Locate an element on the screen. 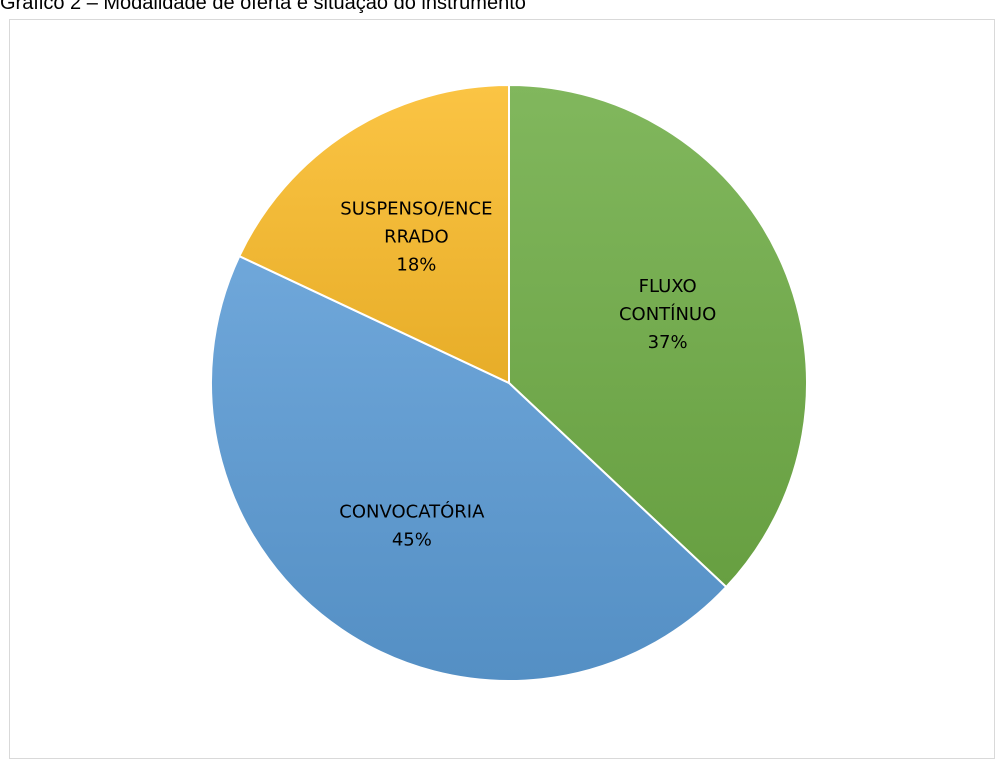  pie-slice-suspenso-encerrado is located at coordinates (374, 234).